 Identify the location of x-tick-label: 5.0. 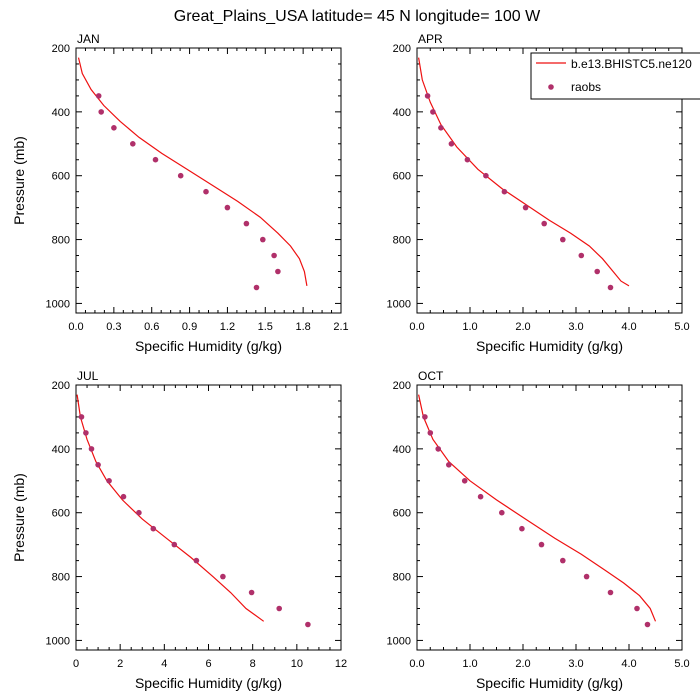
(681, 327).